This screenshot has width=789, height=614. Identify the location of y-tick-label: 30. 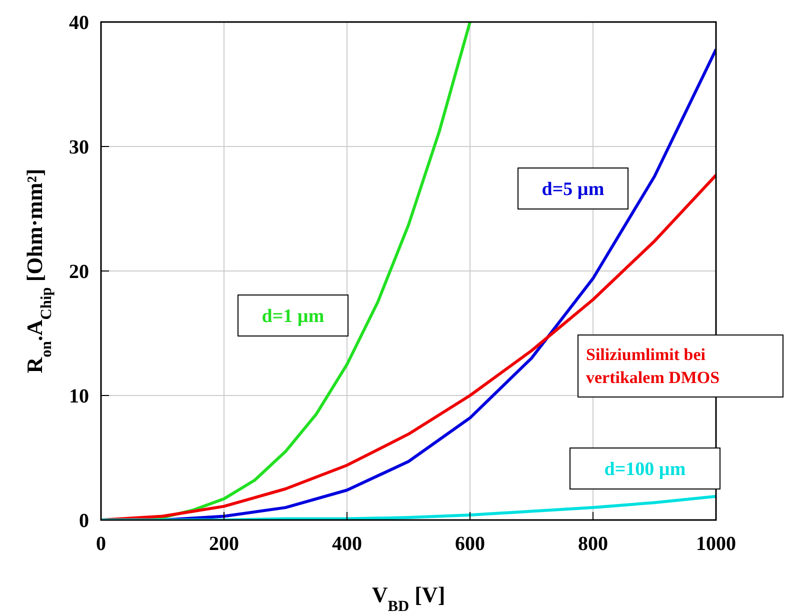
(79, 147).